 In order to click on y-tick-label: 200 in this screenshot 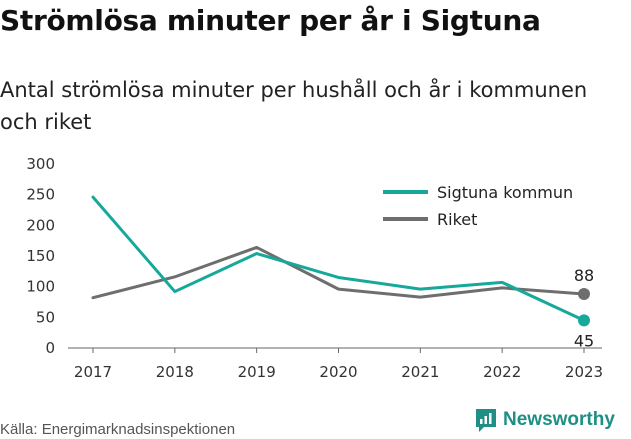, I will do `click(40, 225)`.